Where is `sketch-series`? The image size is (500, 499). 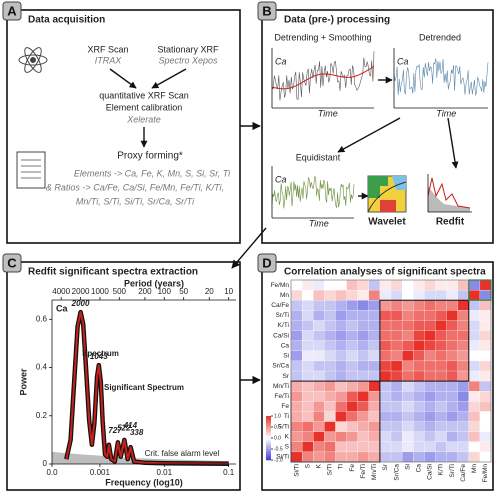
sketch-series is located at coordinates (323, 76).